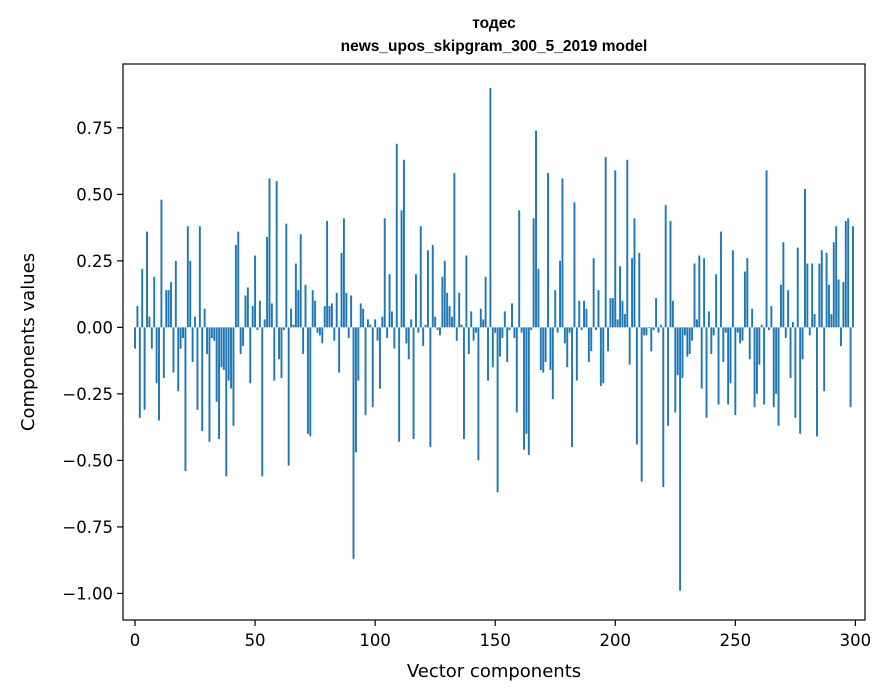 This screenshot has height=696, width=880. I want to click on y-tick-label-1: 0.50, so click(94, 194).